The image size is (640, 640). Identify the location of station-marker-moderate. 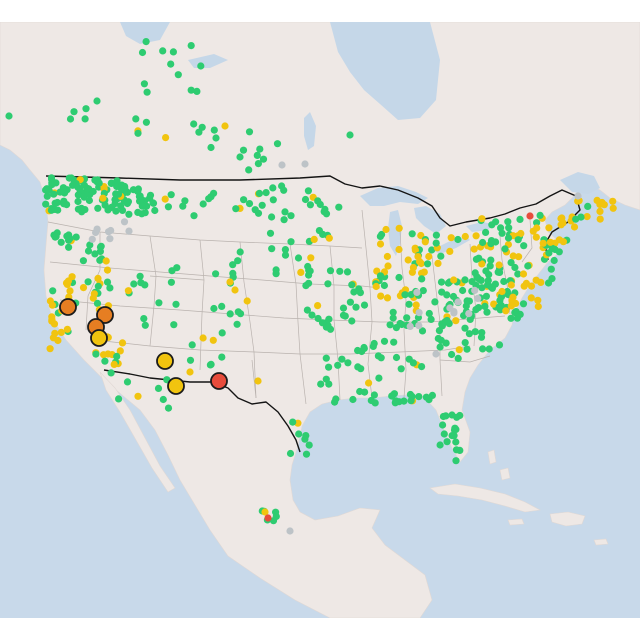
(176, 386).